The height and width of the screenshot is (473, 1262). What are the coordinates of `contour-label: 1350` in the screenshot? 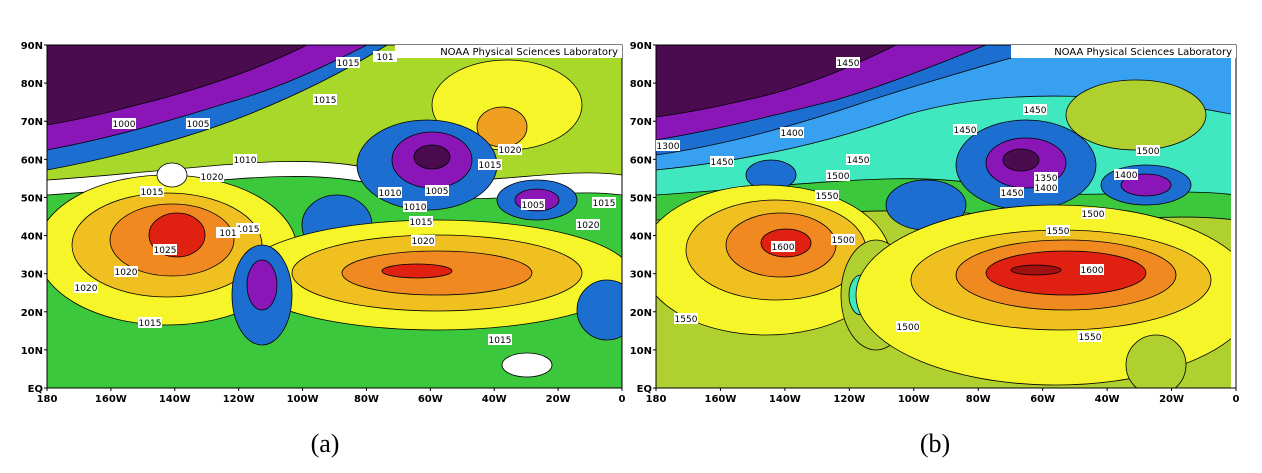 It's located at (1046, 179).